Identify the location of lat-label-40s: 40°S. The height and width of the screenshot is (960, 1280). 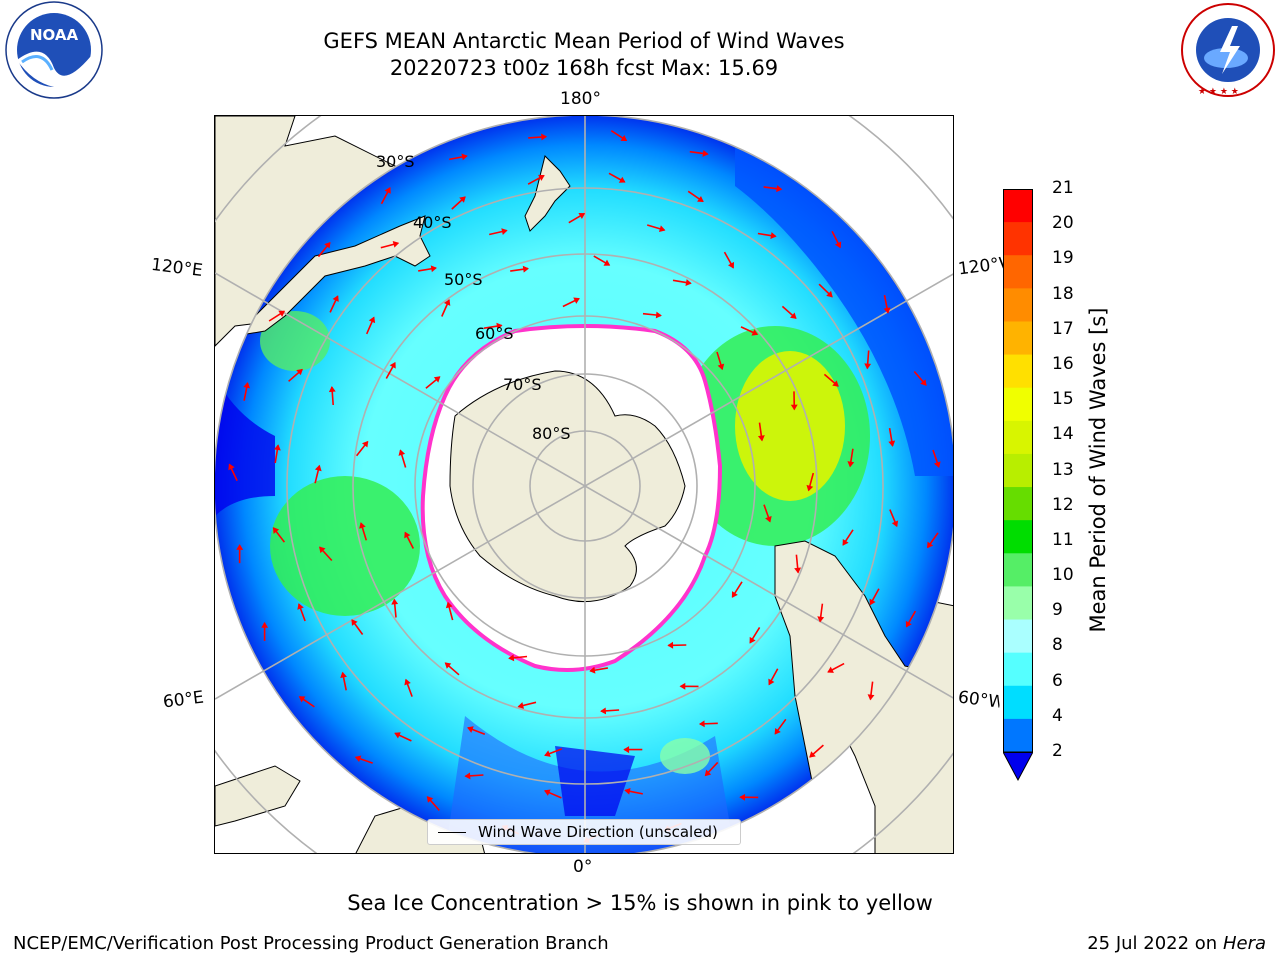
(432, 222).